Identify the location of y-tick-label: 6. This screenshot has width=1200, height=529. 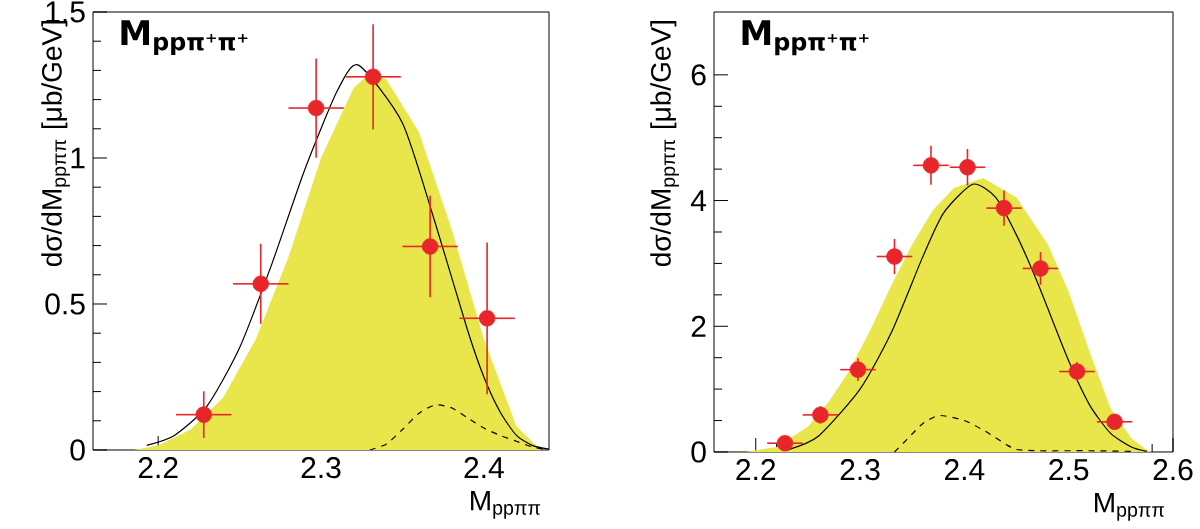
(698, 75).